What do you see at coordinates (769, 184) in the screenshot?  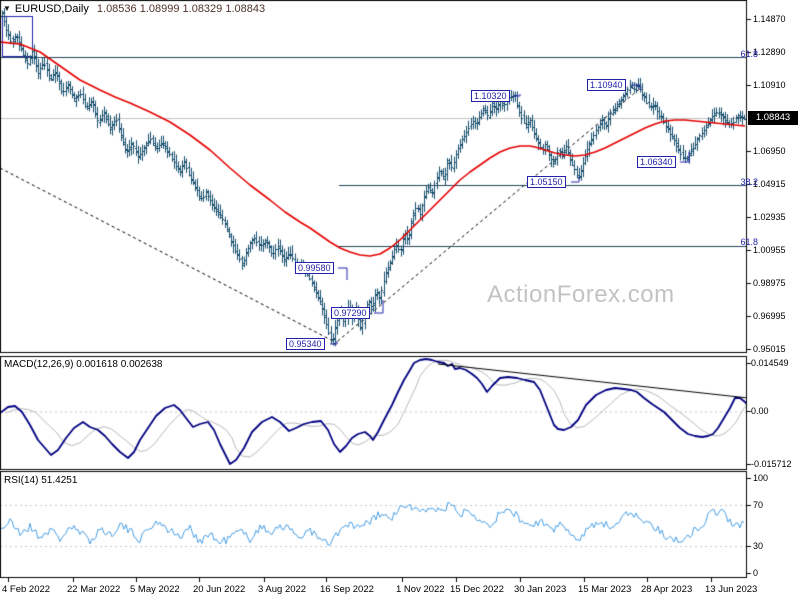 I see `price-axis-tick: 1.04915` at bounding box center [769, 184].